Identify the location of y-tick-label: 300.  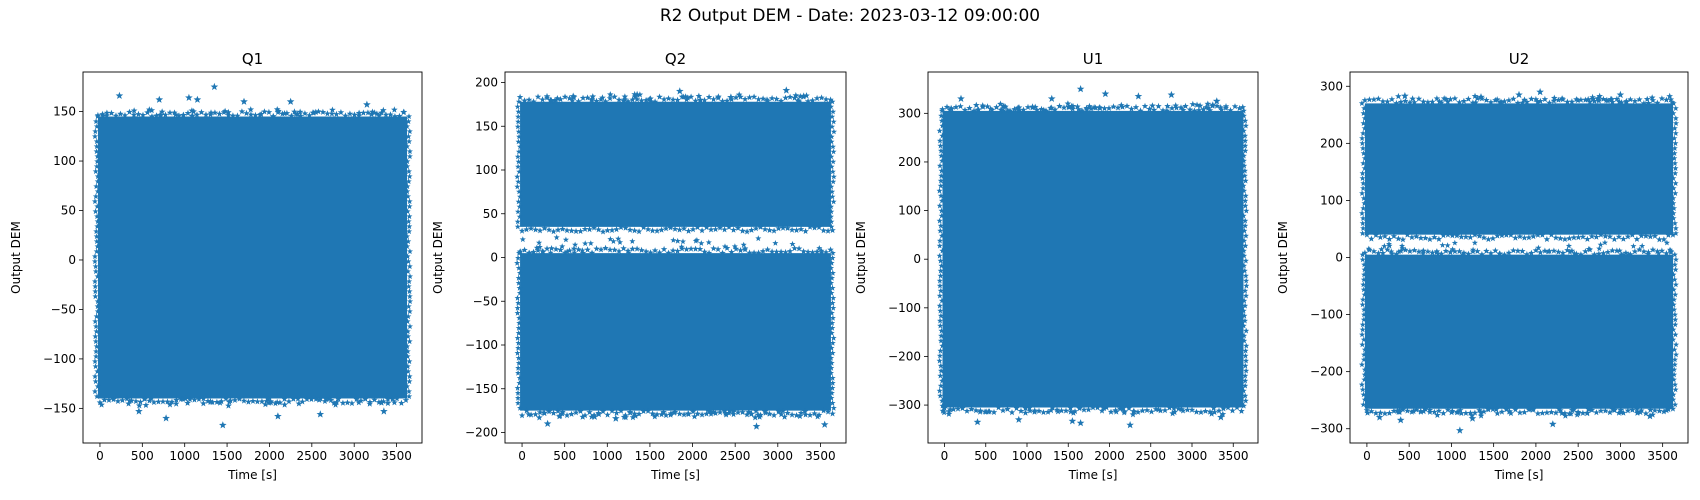
(909, 113).